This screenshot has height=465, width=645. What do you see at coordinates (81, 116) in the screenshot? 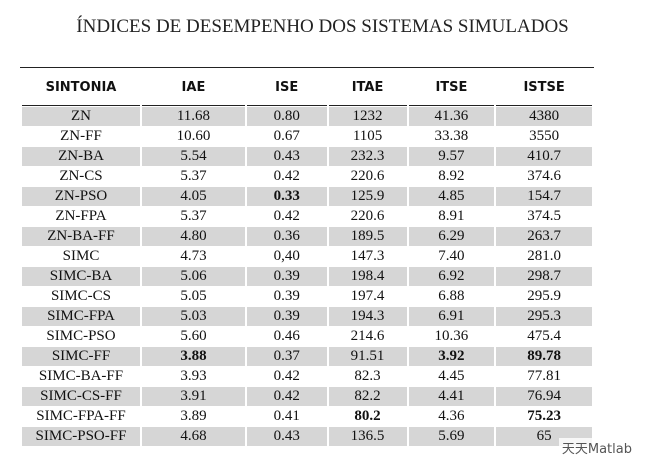
I see `row-label: ZN` at bounding box center [81, 116].